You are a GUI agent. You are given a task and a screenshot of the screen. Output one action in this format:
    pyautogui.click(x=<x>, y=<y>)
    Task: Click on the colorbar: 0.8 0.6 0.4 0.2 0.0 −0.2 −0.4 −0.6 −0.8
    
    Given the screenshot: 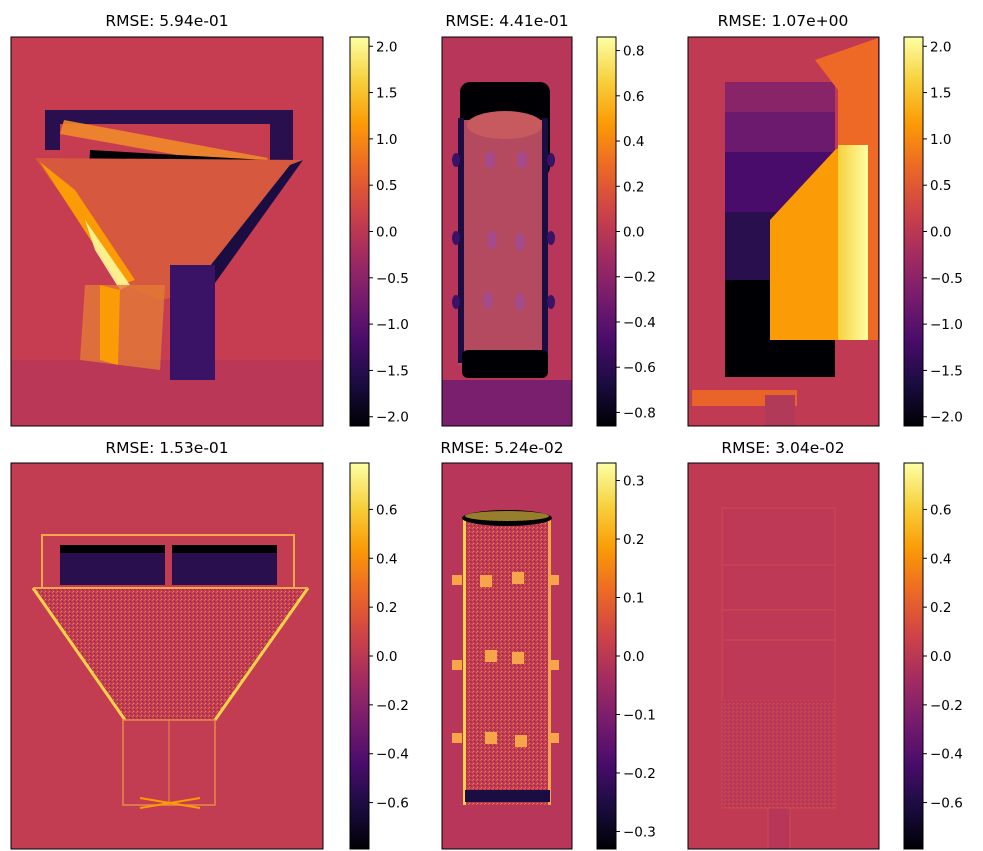 What is the action you would take?
    pyautogui.click(x=626, y=231)
    